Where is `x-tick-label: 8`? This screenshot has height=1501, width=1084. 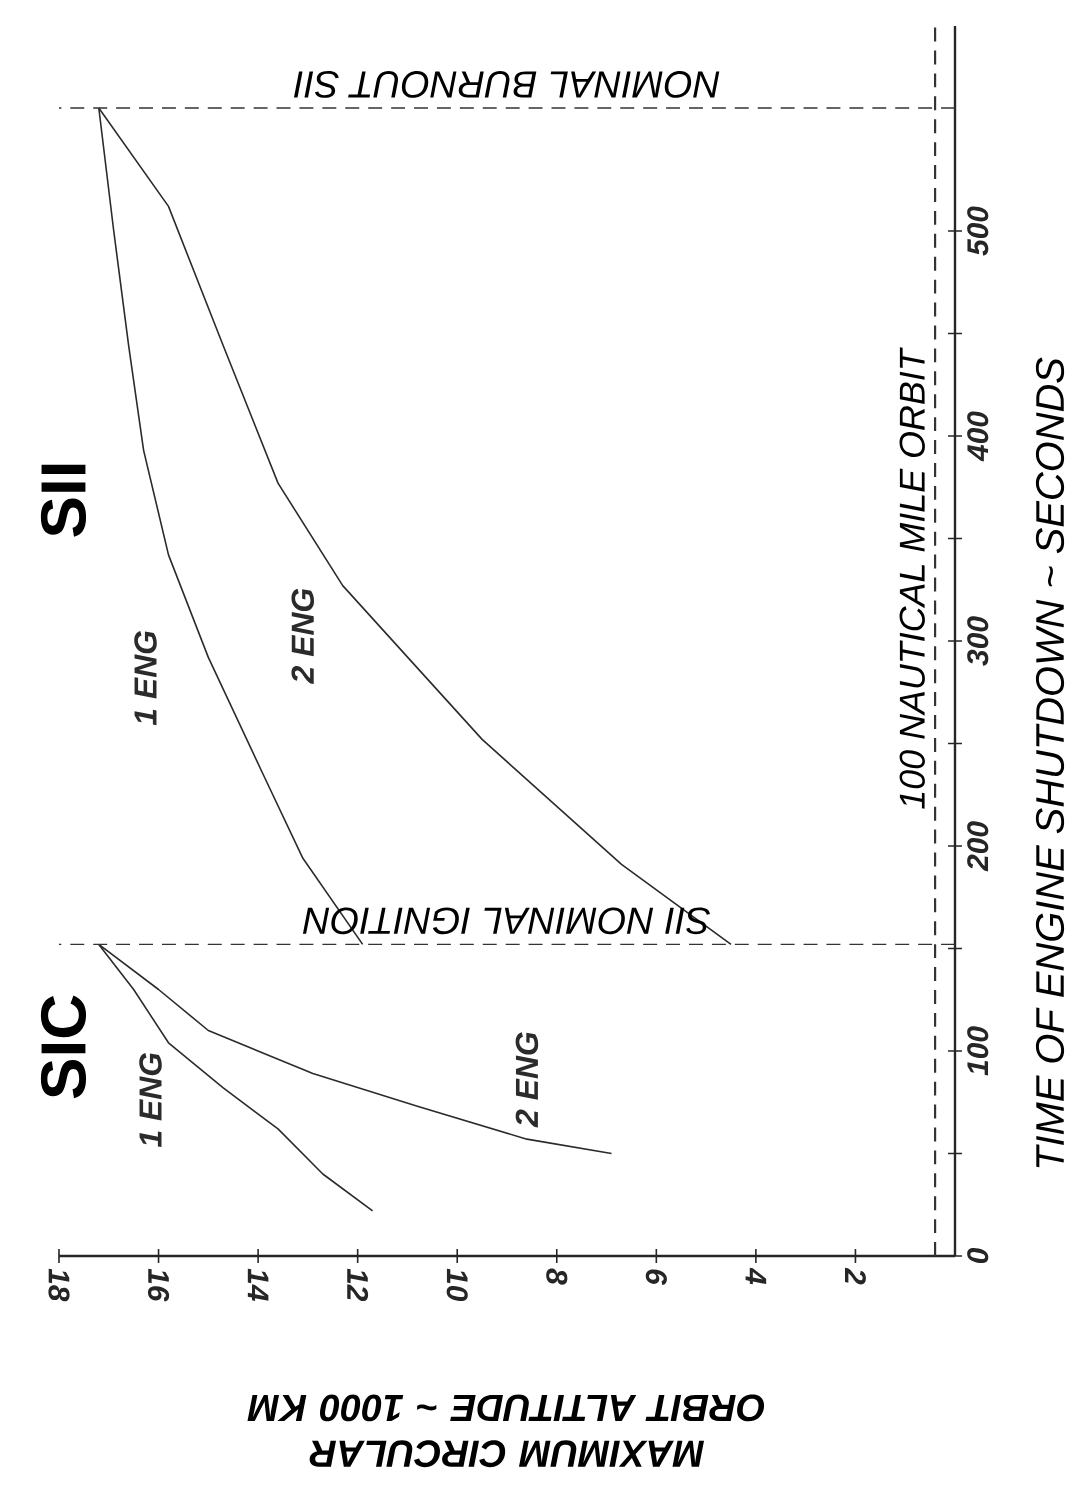 x-tick-label: 8 is located at coordinates (557, 1276).